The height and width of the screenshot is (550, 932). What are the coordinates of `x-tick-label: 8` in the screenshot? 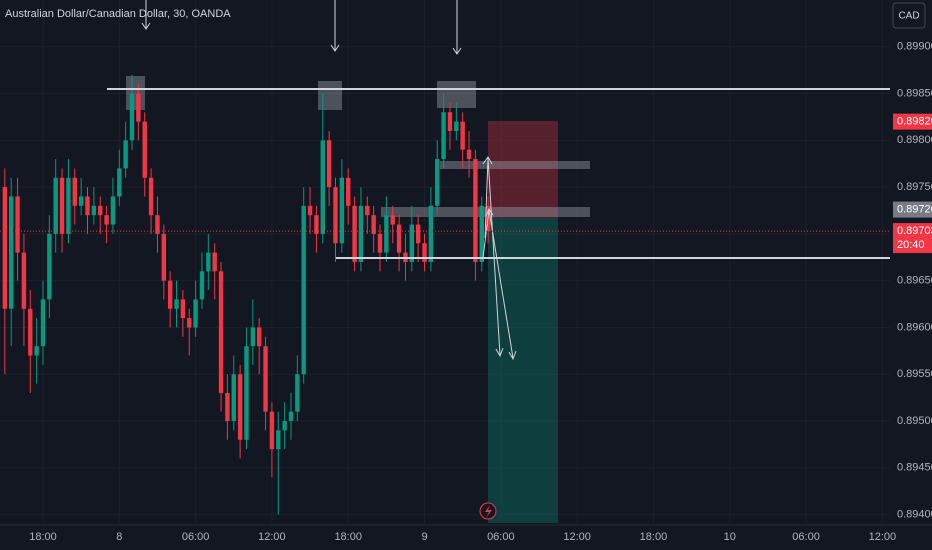 It's located at (119, 537).